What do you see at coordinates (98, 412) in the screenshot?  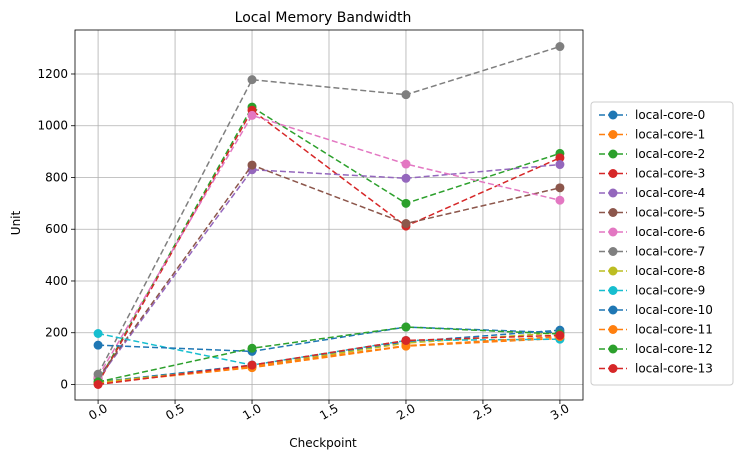 I see `x-tick-label: 0.0` at bounding box center [98, 412].